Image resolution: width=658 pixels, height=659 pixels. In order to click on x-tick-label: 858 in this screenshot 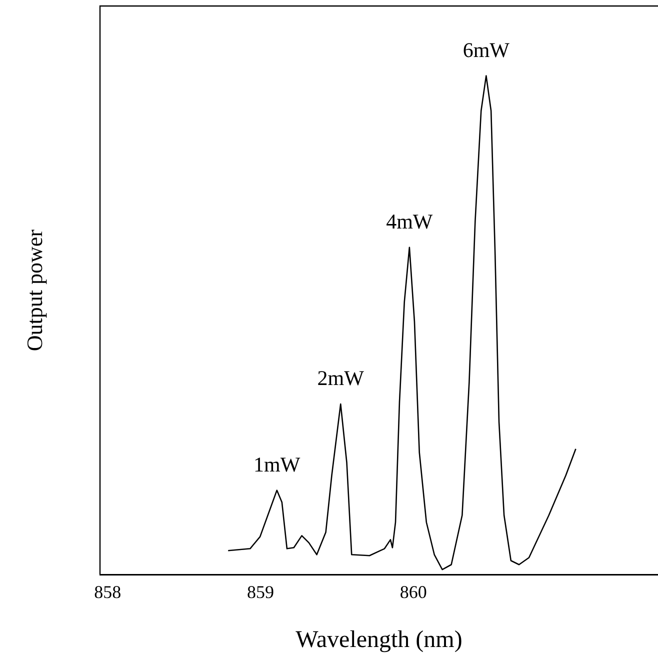, I will do `click(108, 592)`.